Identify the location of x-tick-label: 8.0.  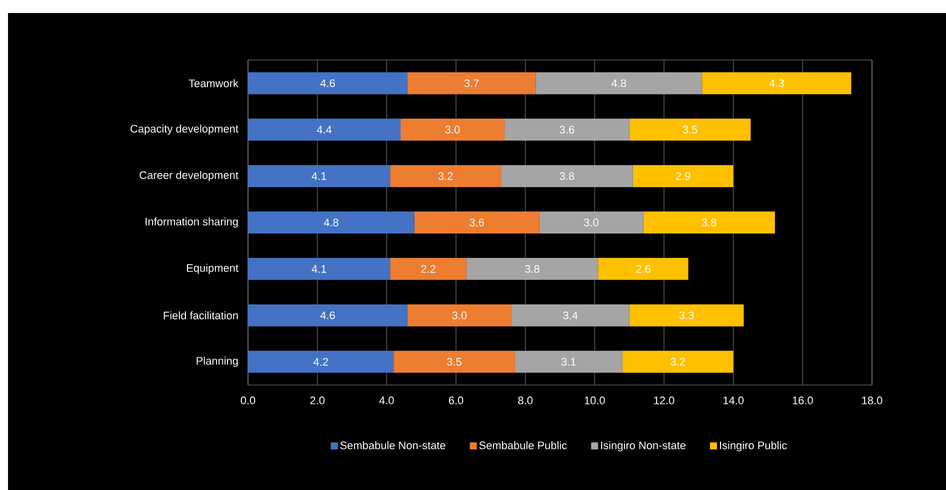
(525, 400).